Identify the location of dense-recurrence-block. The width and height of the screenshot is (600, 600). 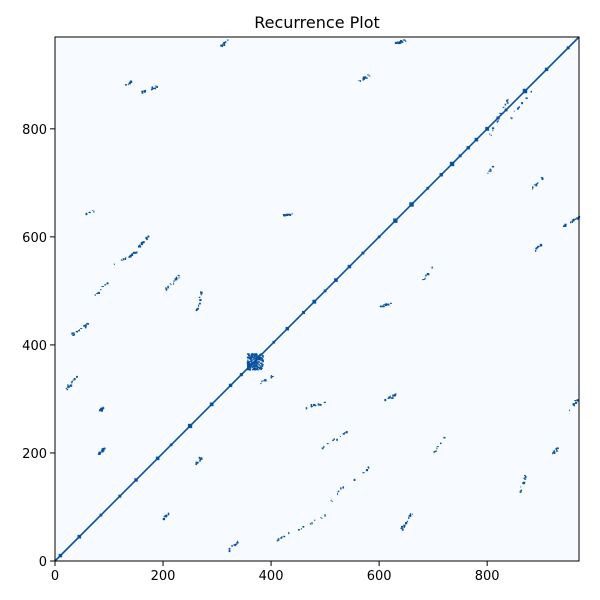
(255, 362).